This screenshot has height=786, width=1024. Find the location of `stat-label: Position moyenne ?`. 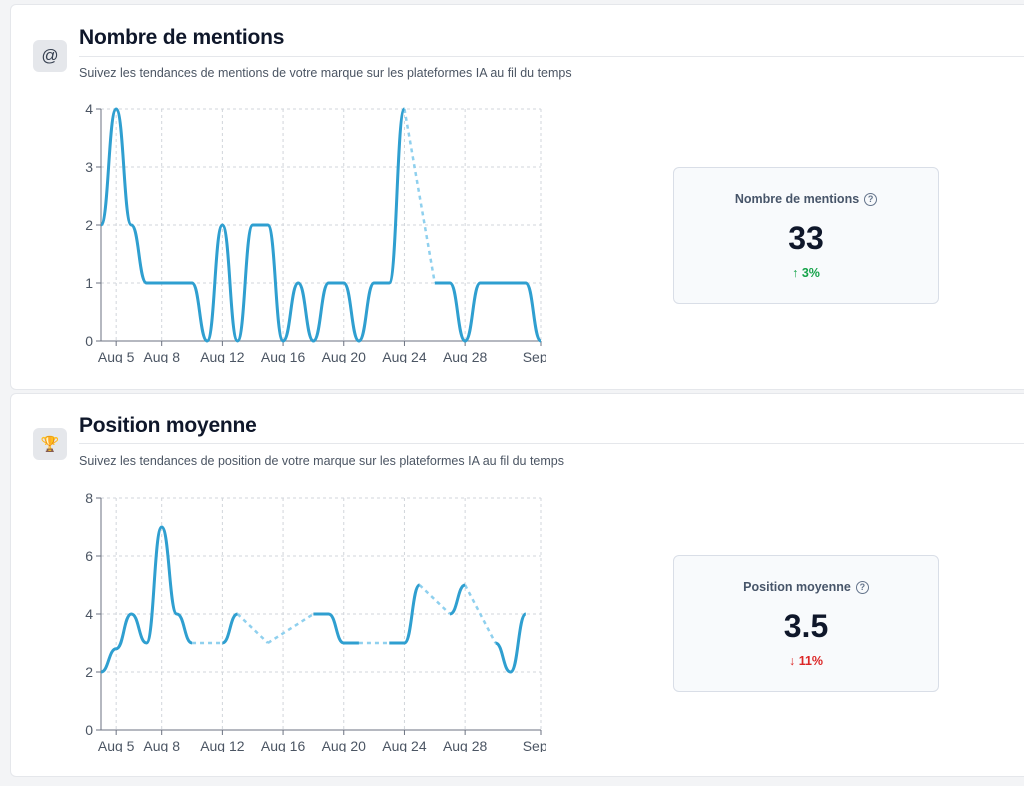

stat-label: Position moyenne ? is located at coordinates (806, 587).